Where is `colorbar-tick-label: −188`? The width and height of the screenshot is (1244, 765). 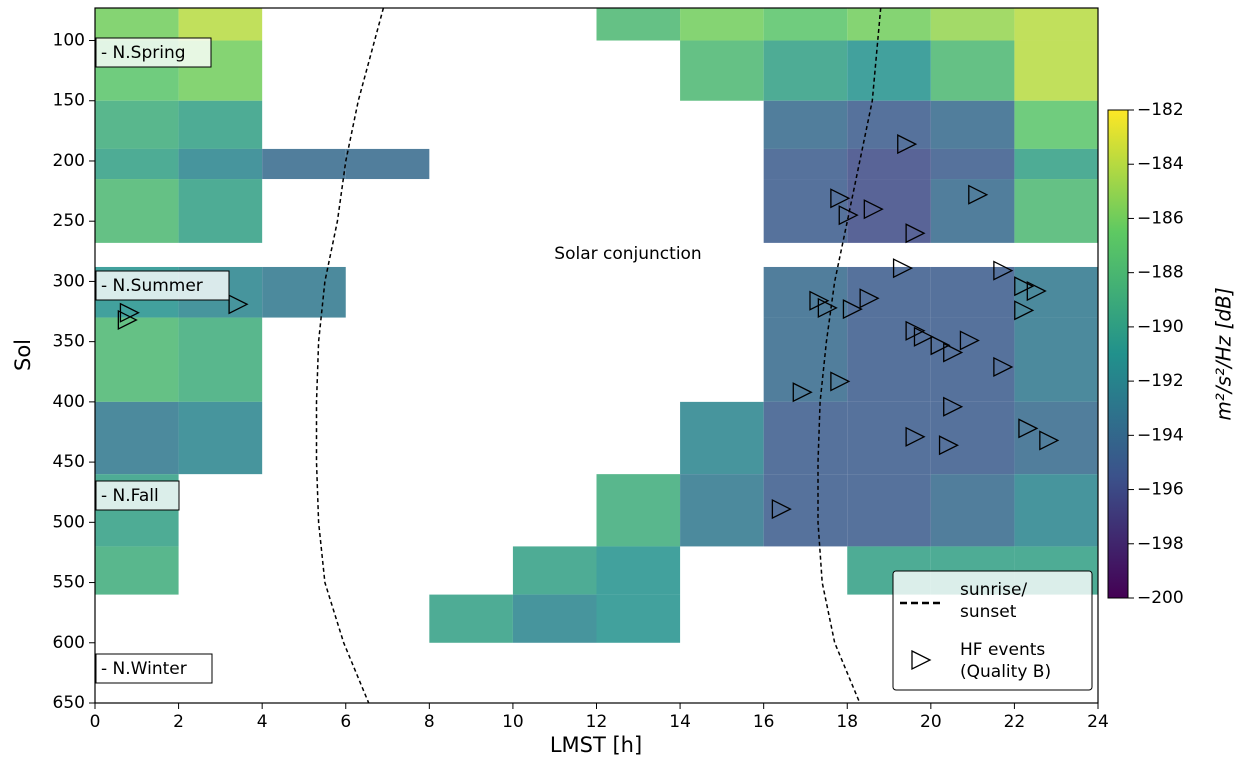
colorbar-tick-label: −188 is located at coordinates (1160, 273).